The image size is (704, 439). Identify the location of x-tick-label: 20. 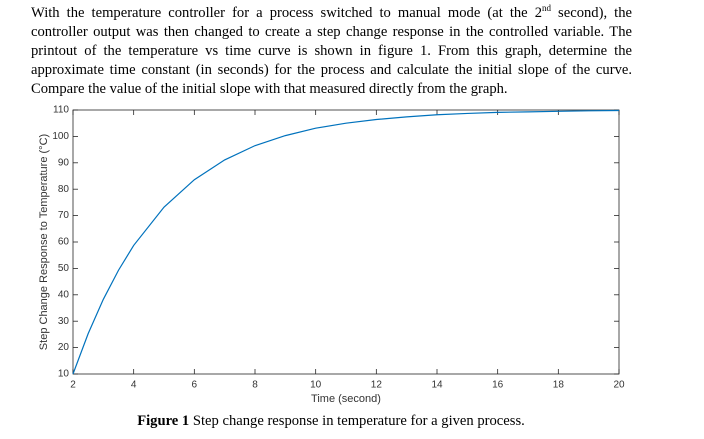
(619, 385).